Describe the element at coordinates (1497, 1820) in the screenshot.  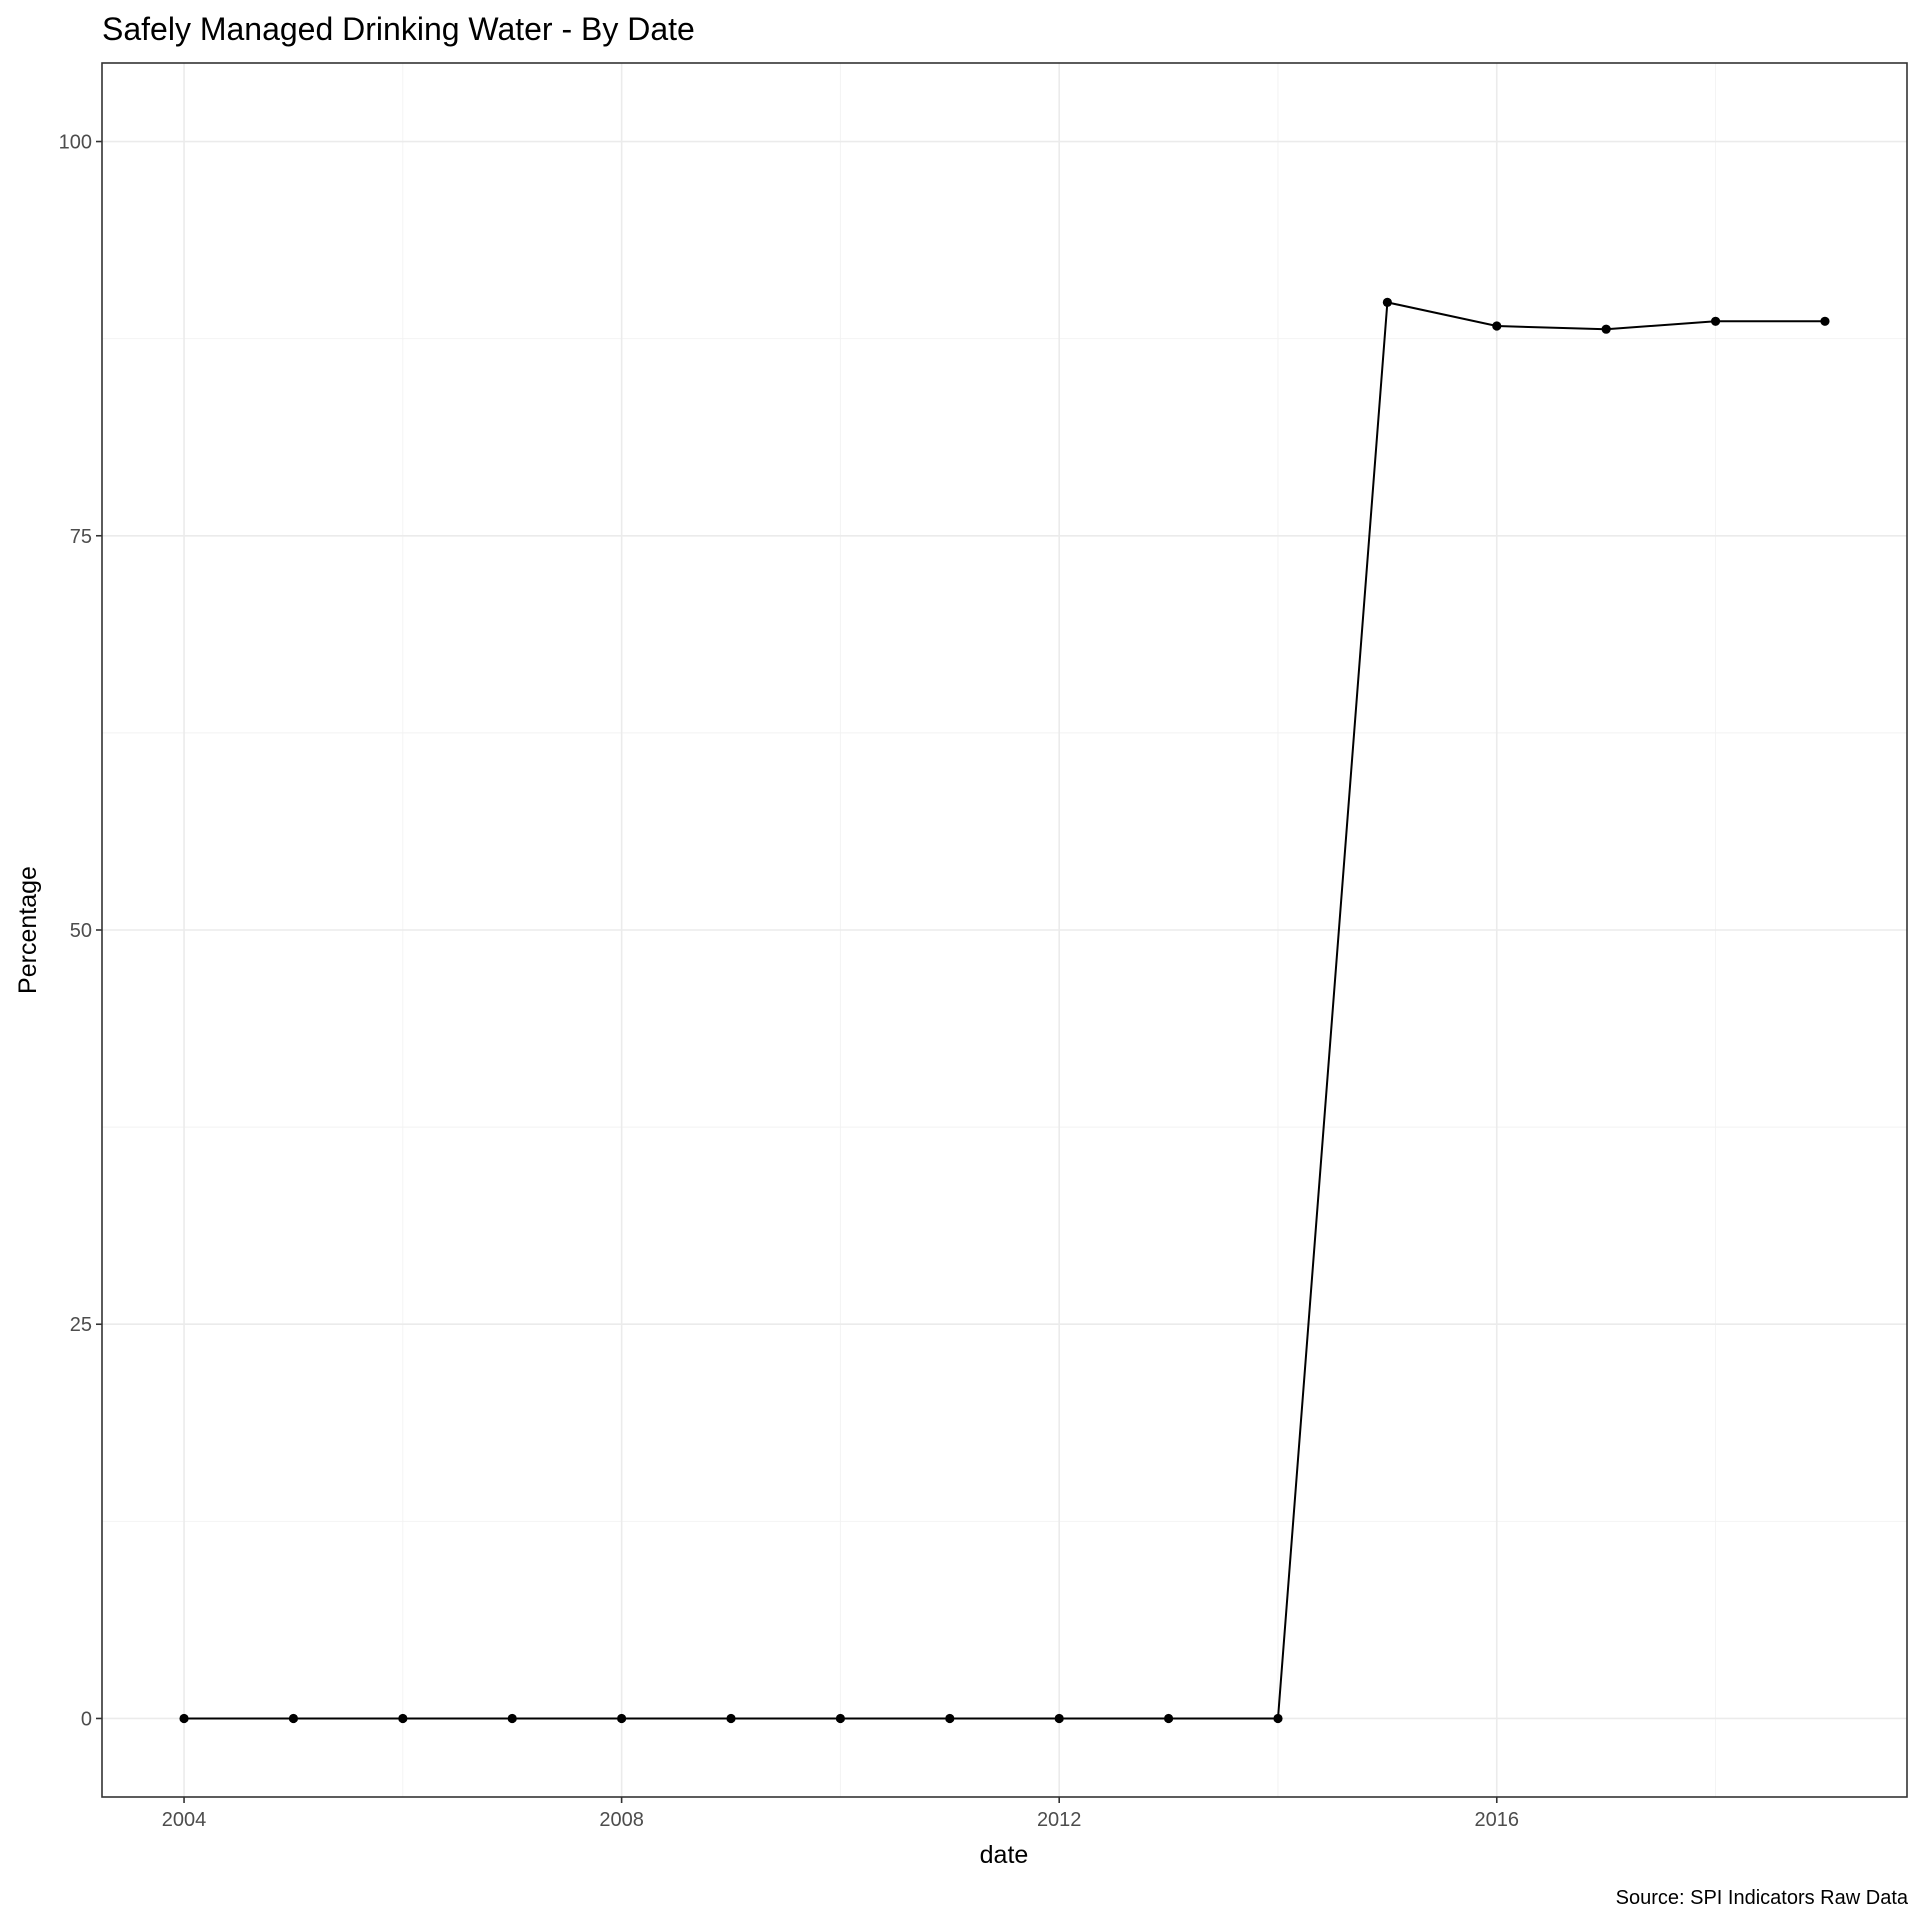
I see `x-tick-label: 2016` at that location.